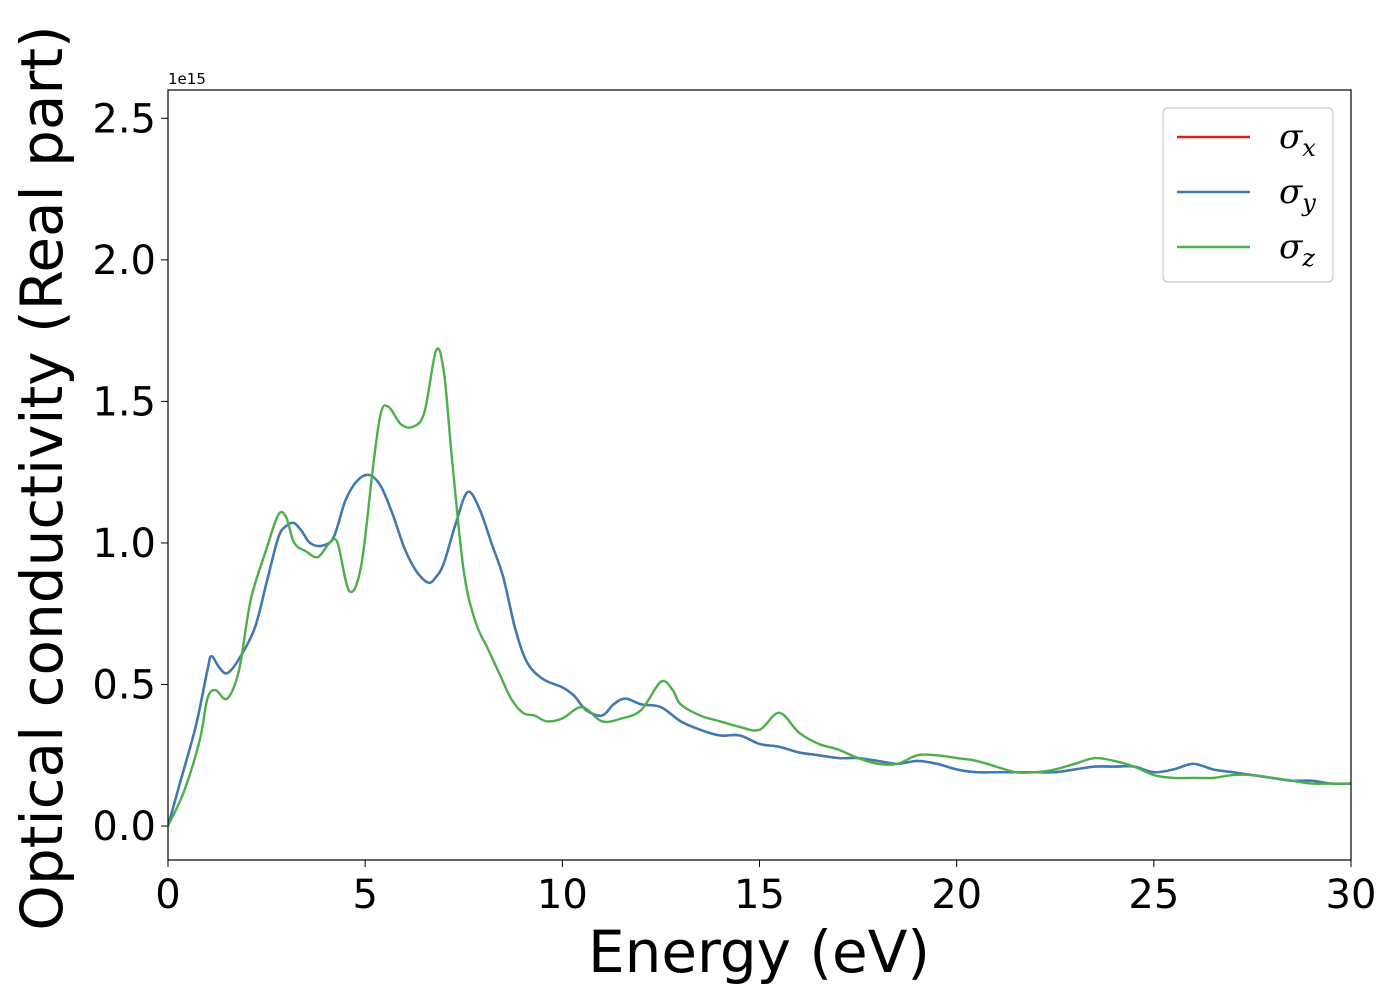 This screenshot has height=1000, width=1400. What do you see at coordinates (562, 895) in the screenshot?
I see `x-tick-label: 10` at bounding box center [562, 895].